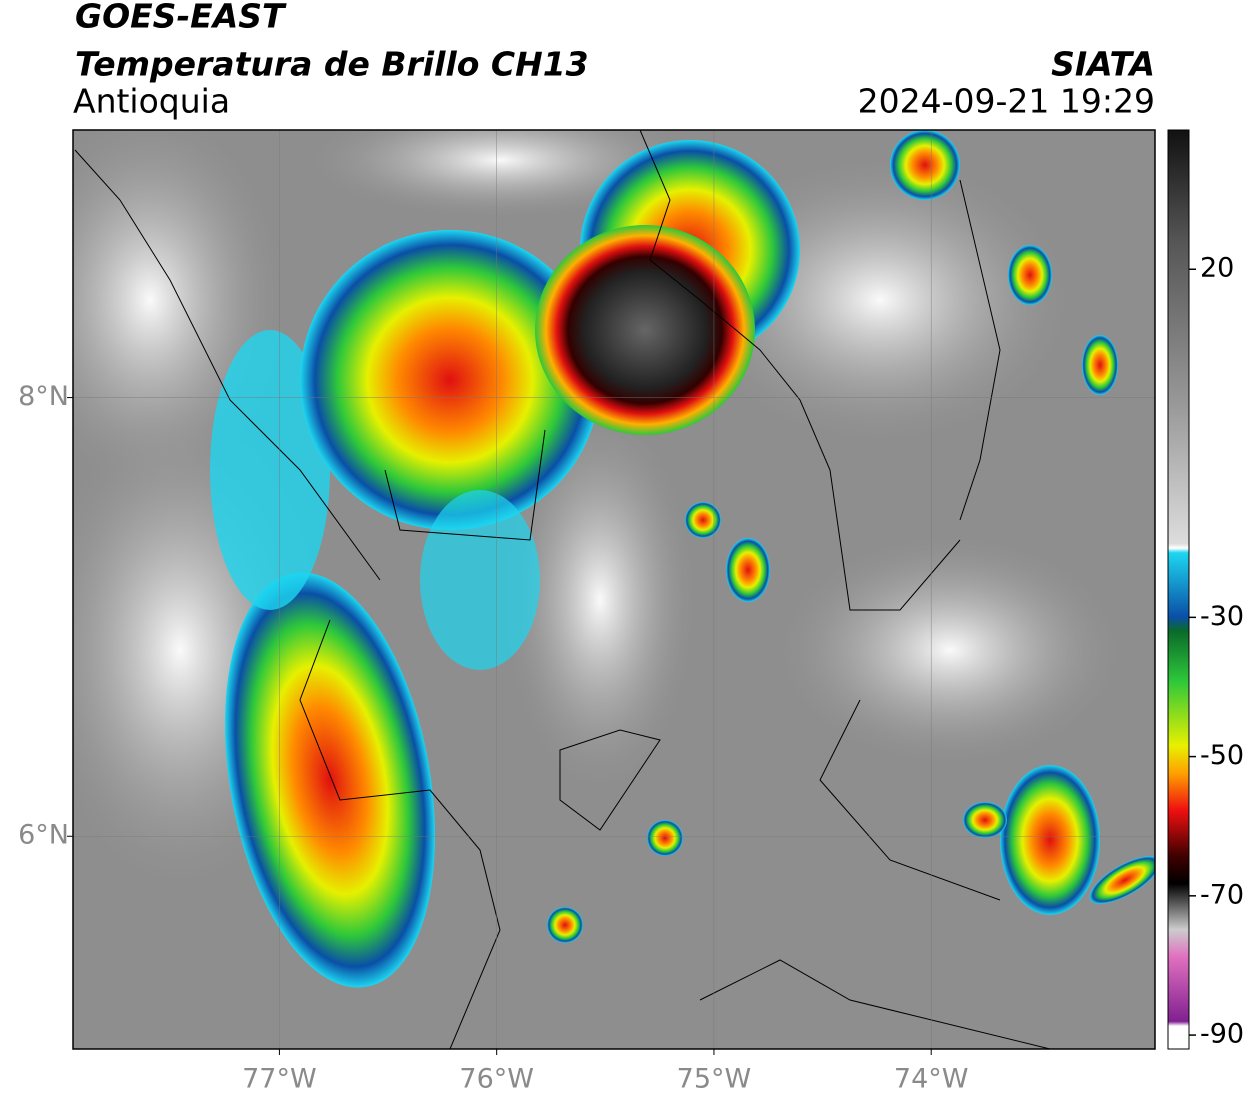 Image resolution: width=1252 pixels, height=1099 pixels. I want to click on colorbar-tick-label: 20, so click(1217, 268).